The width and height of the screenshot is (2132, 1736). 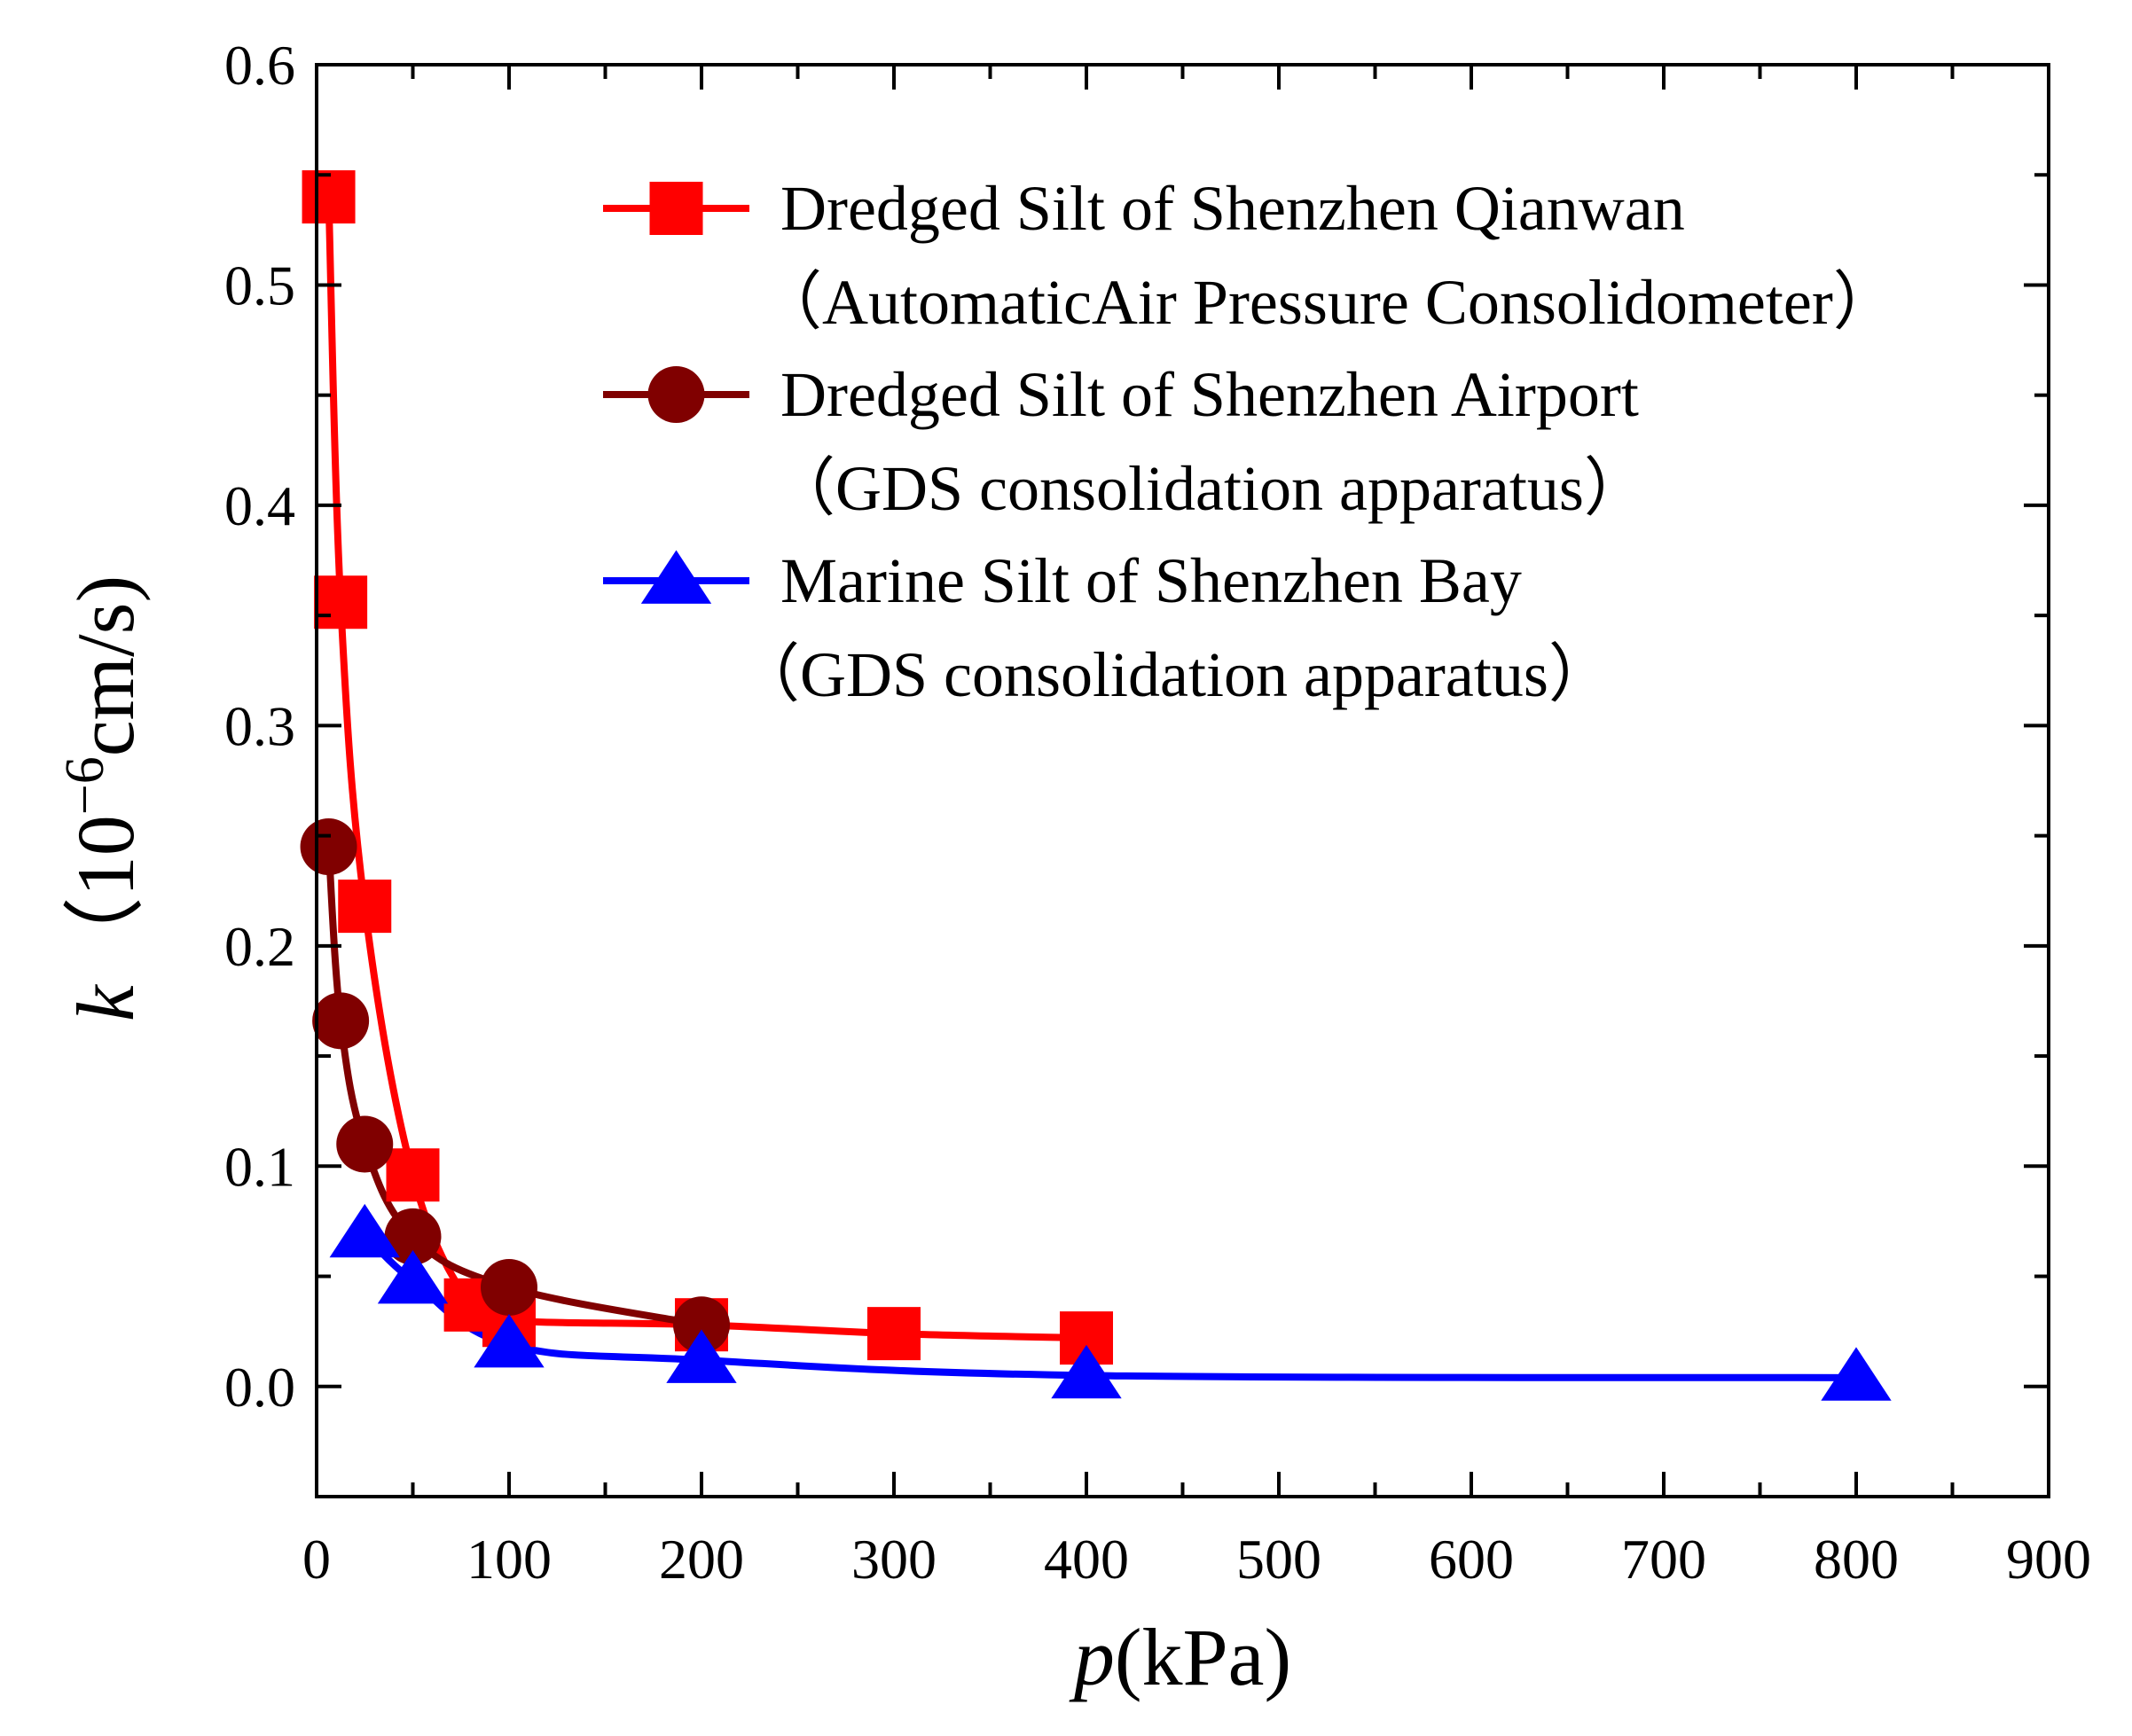 I want to click on series-line-dredged-silt-of-shenzhen-airport, so click(x=515, y=1086).